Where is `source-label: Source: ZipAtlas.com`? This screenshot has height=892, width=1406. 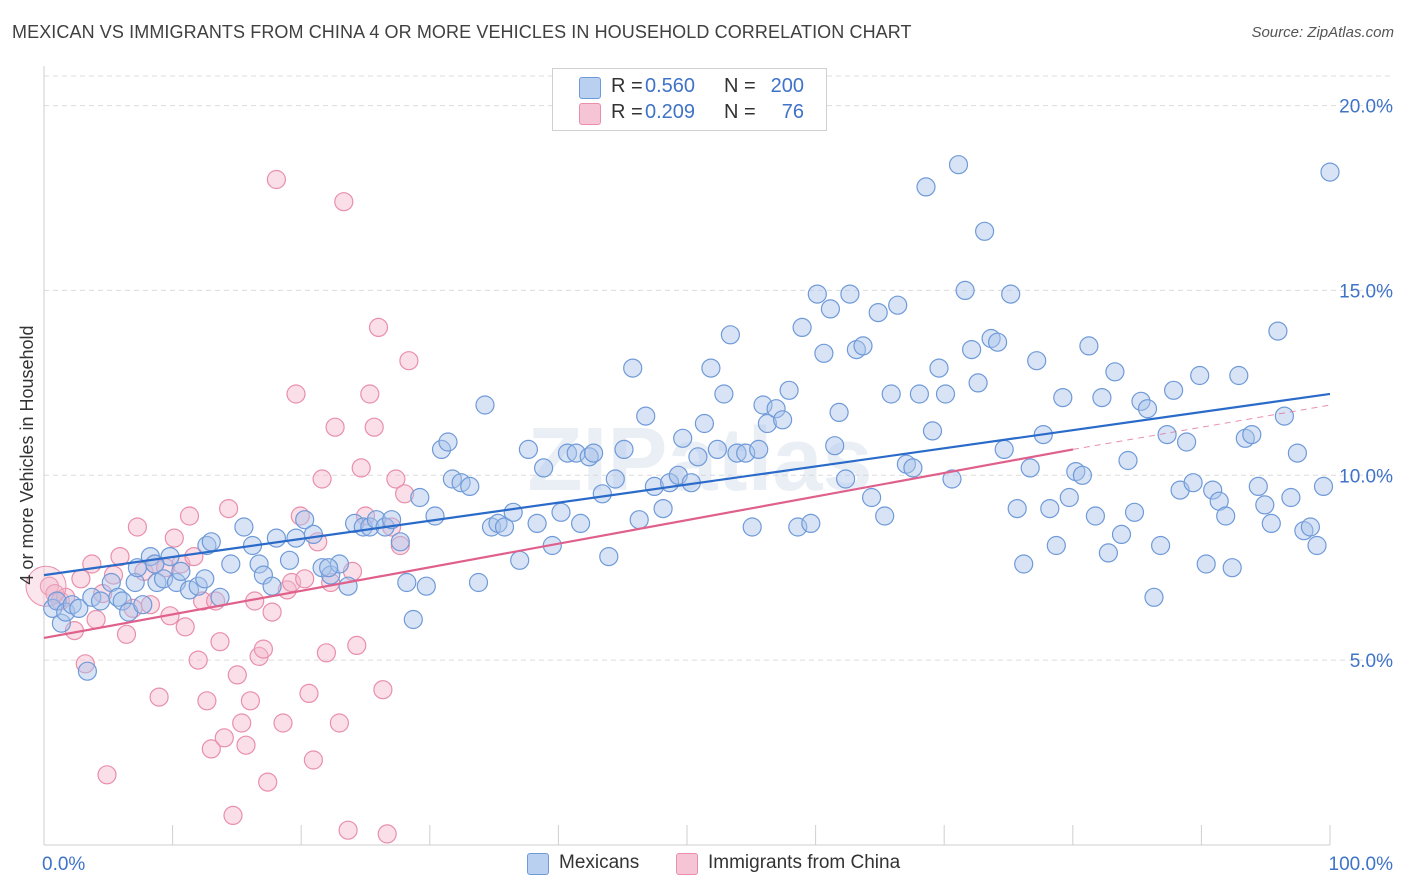 source-label: Source: ZipAtlas.com is located at coordinates (1322, 32).